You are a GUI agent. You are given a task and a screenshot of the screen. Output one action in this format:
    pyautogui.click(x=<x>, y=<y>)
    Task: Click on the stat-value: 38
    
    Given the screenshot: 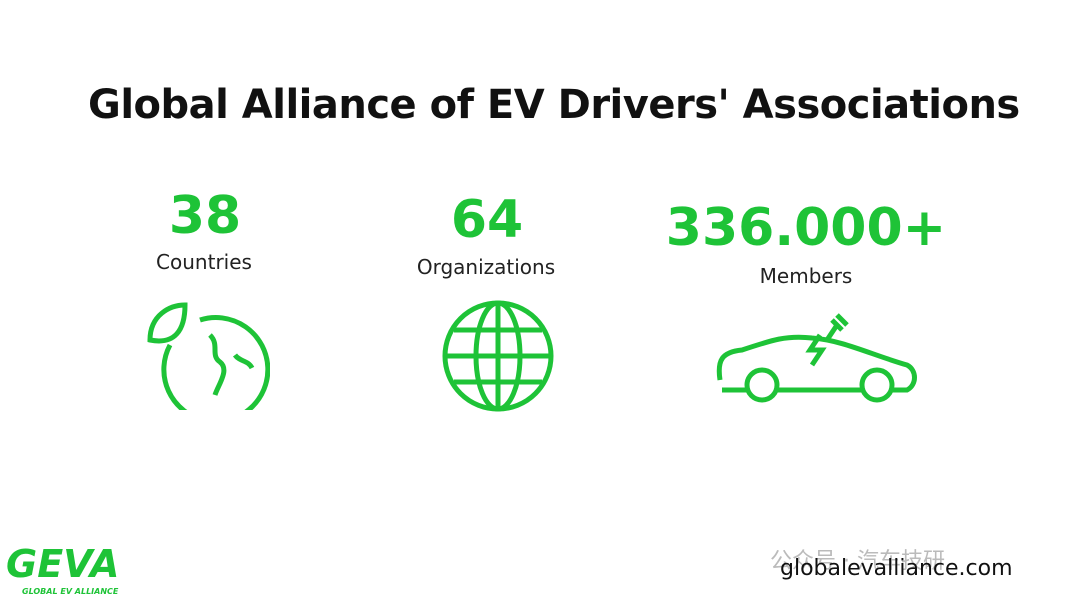 What is the action you would take?
    pyautogui.click(x=205, y=216)
    